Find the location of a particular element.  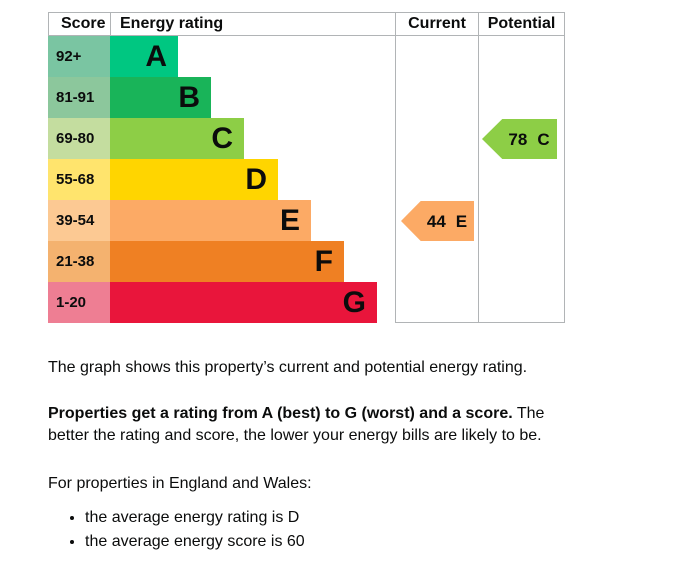

current-rating-marker: 44 E is located at coordinates (437, 221).